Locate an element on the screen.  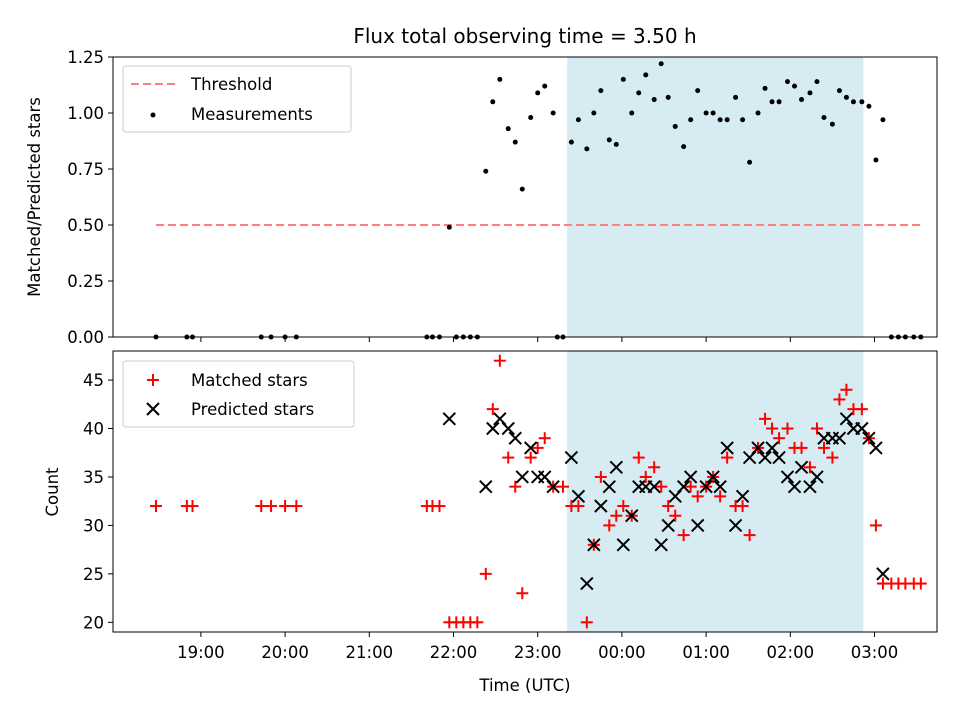
legend-predicted-label: Predicted stars is located at coordinates (252, 409).